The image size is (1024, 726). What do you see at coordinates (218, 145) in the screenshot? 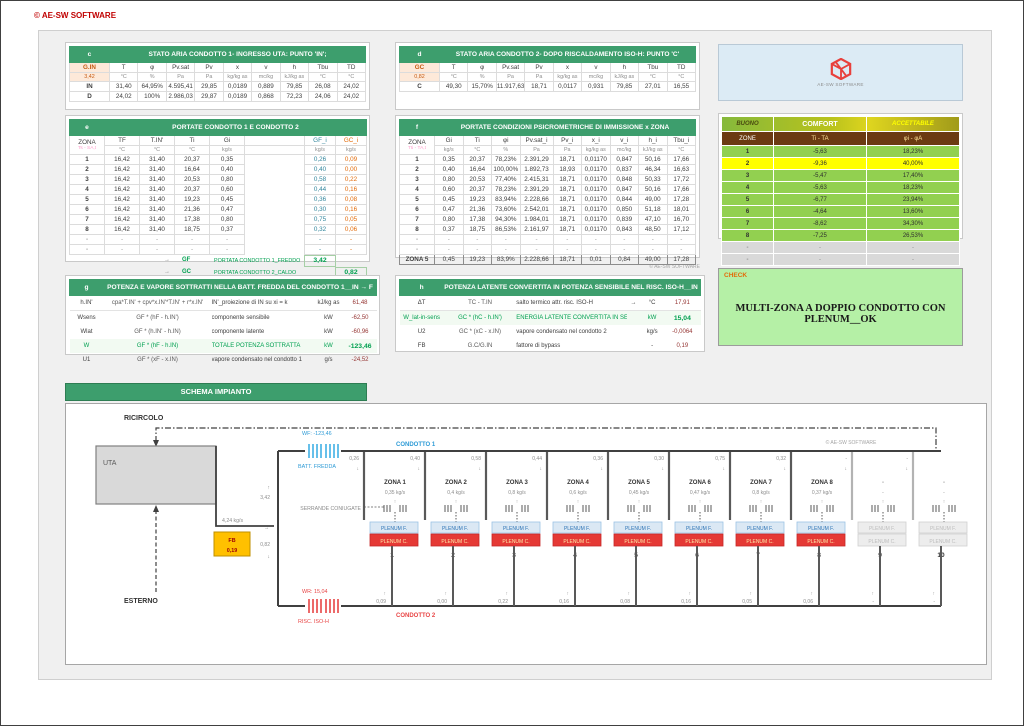
I see `header-row: ZONA Ts - SA,t TF T.IN' Ti Gi GF_i GC_i` at bounding box center [218, 145].